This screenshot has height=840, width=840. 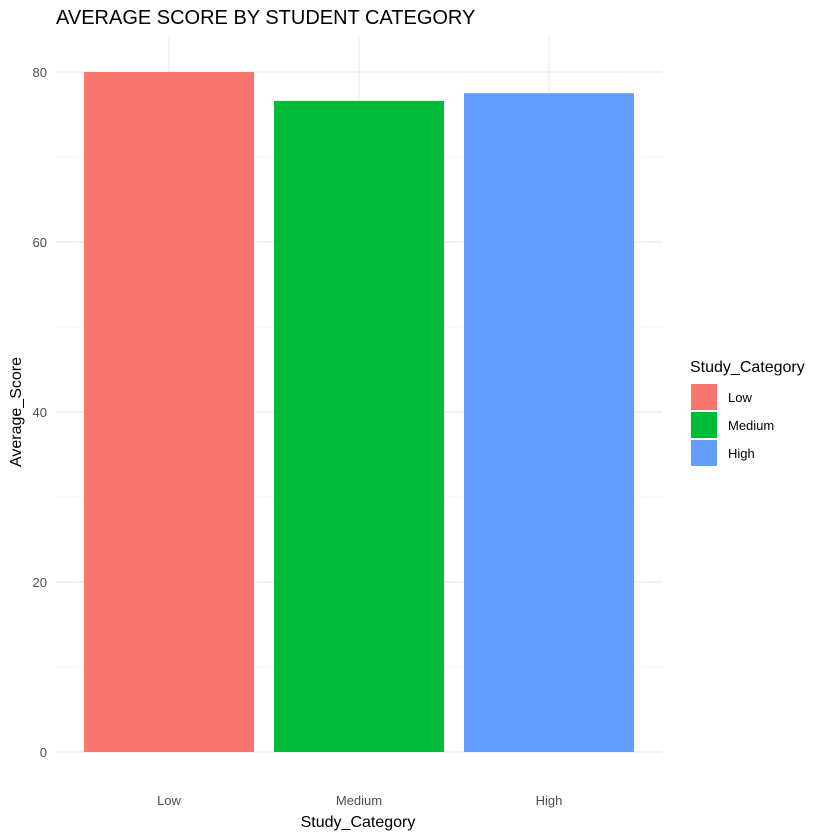 I want to click on x-tick-label: High, so click(x=549, y=800).